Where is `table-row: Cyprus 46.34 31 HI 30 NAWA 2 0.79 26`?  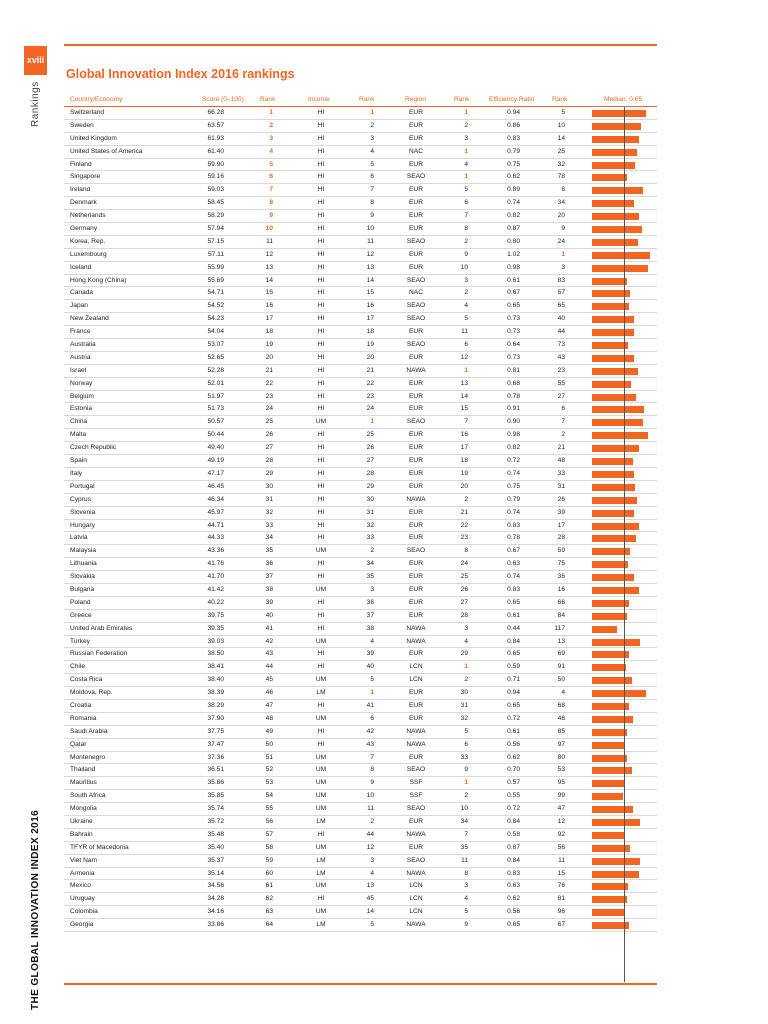
table-row: Cyprus 46.34 31 HI 30 NAWA 2 0.79 26 is located at coordinates (360, 500).